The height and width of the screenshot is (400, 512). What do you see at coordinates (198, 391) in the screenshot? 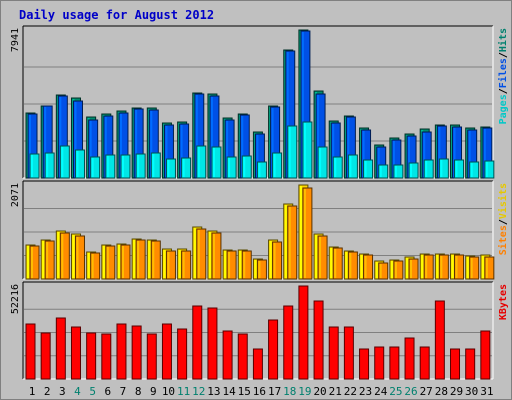
I see `x-tick-label-day-12: 12` at bounding box center [198, 391].